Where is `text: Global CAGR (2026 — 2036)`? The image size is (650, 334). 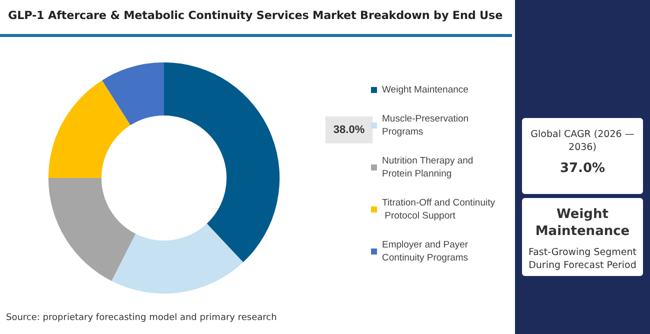 text: Global CAGR (2026 — 2036) is located at coordinates (583, 141).